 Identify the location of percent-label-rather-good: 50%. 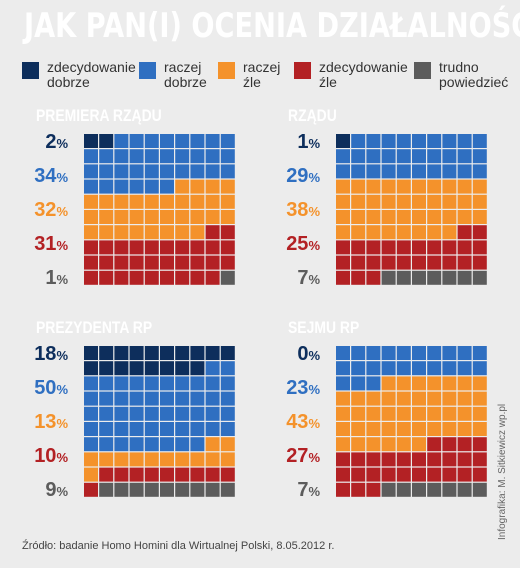
(51, 388).